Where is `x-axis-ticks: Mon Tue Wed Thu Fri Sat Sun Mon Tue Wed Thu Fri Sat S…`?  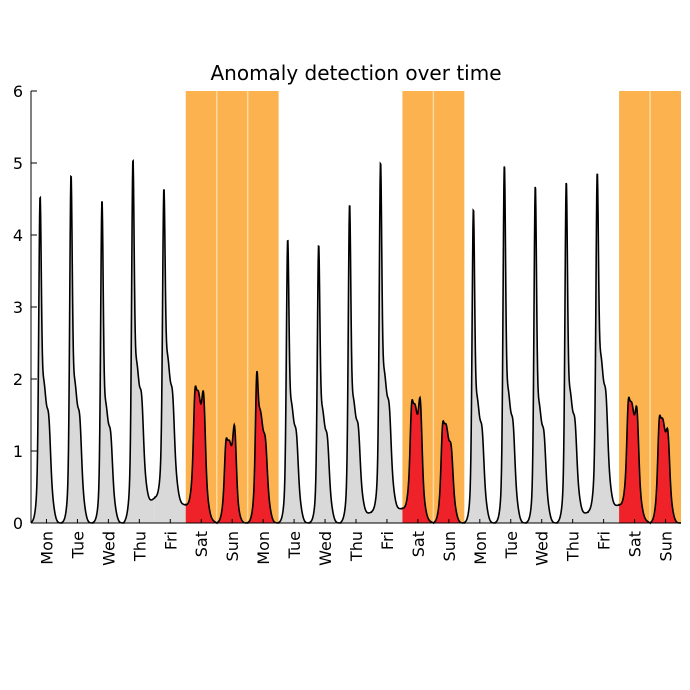 x-axis-ticks: Mon Tue Wed Thu Fri Sat Sun Mon Tue Wed Thu Fri Sat S… is located at coordinates (356, 542).